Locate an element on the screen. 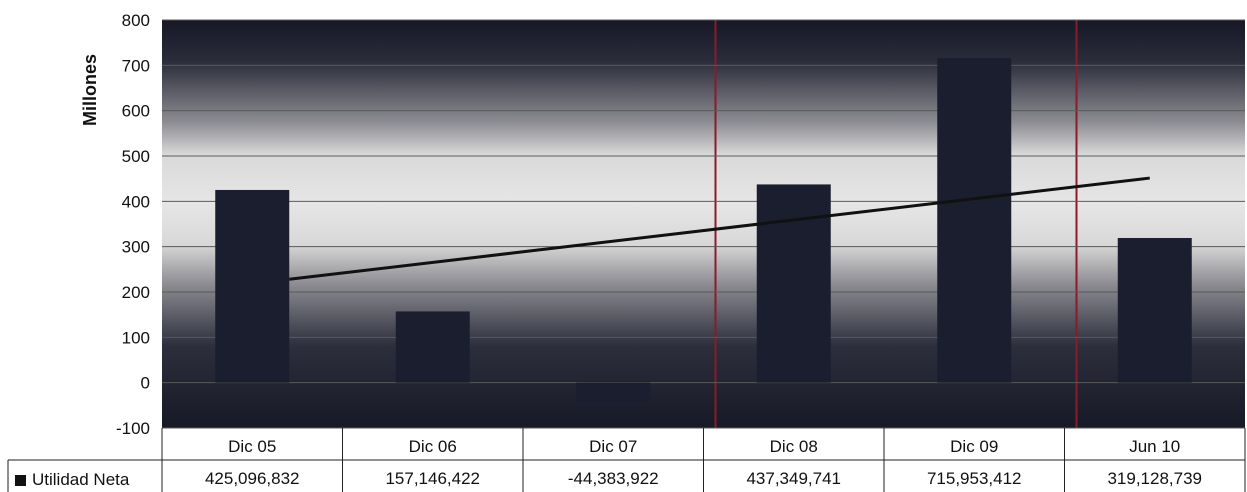 The image size is (1247, 492). series-label: Utilidad Neta is located at coordinates (81, 479).